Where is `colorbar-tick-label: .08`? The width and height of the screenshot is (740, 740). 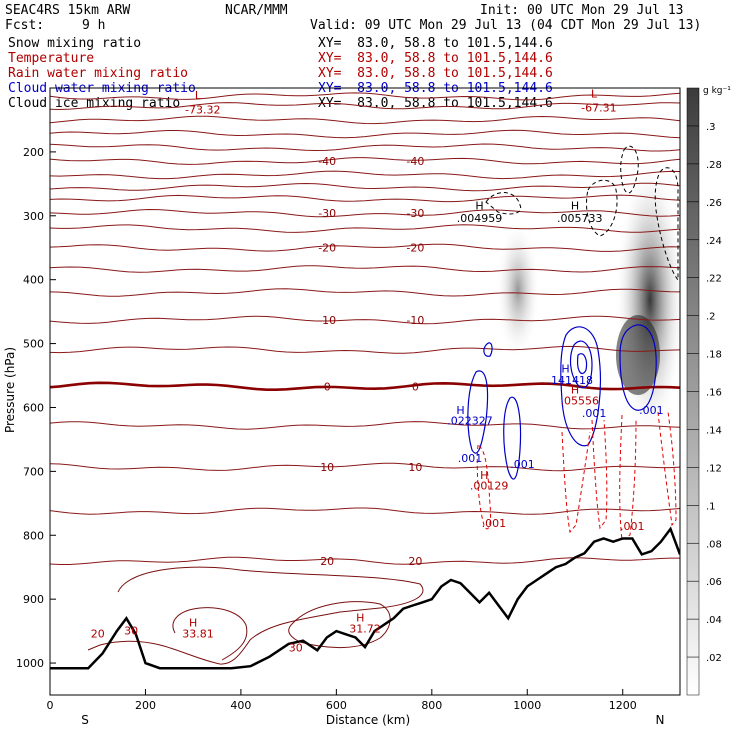
colorbar-tick-label: .08 is located at coordinates (714, 544).